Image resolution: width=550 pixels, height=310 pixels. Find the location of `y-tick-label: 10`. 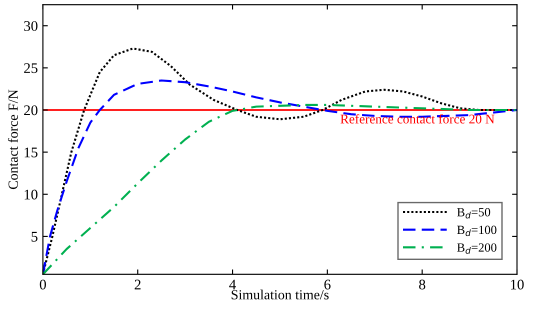

y-tick-label: 10 is located at coordinates (31, 195).